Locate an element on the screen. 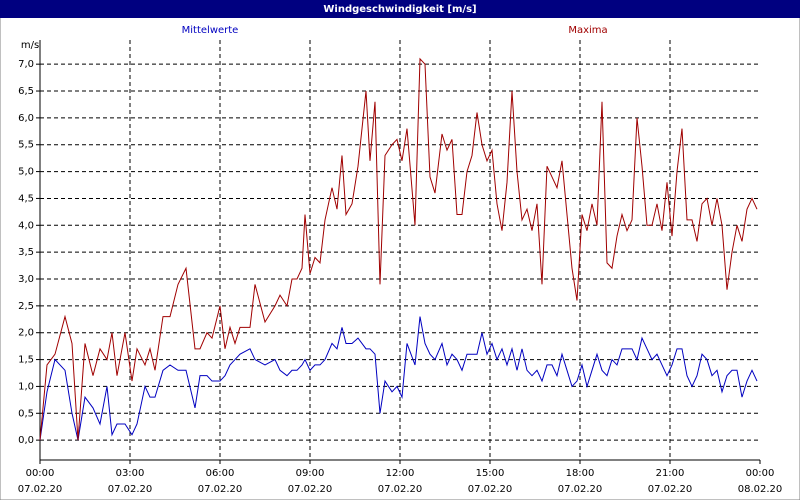 The width and height of the screenshot is (800, 500). y-tick-label: 6,0 is located at coordinates (26, 118).